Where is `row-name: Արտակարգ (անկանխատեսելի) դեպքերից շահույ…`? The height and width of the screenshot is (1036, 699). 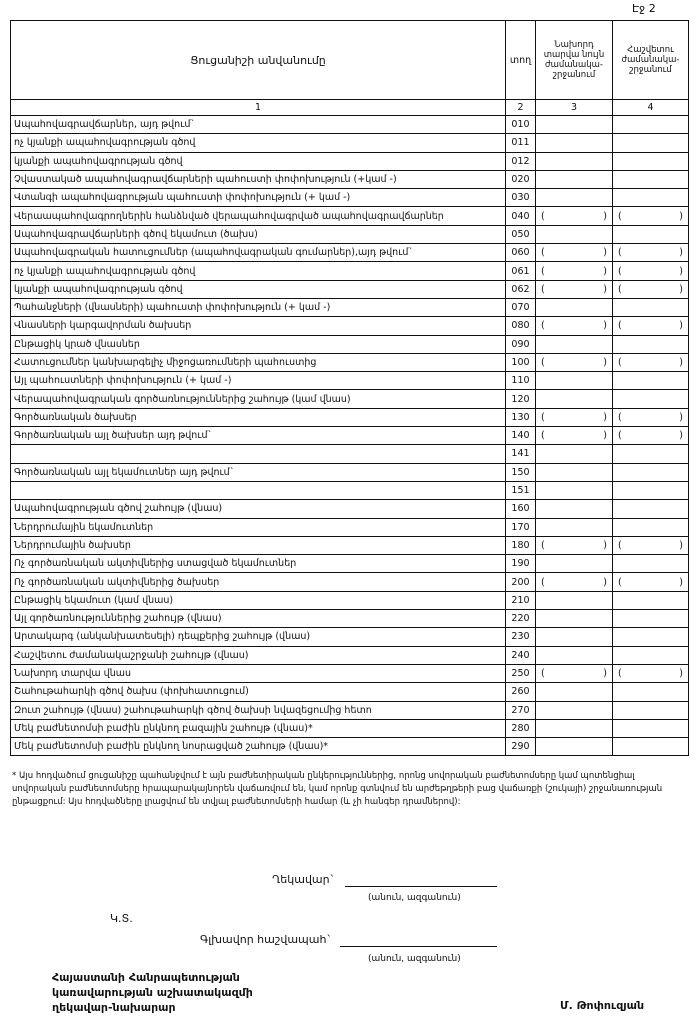
row-name: Արտակարգ (անկանխատեսելի) դեպքերից շահույ… is located at coordinates (258, 637).